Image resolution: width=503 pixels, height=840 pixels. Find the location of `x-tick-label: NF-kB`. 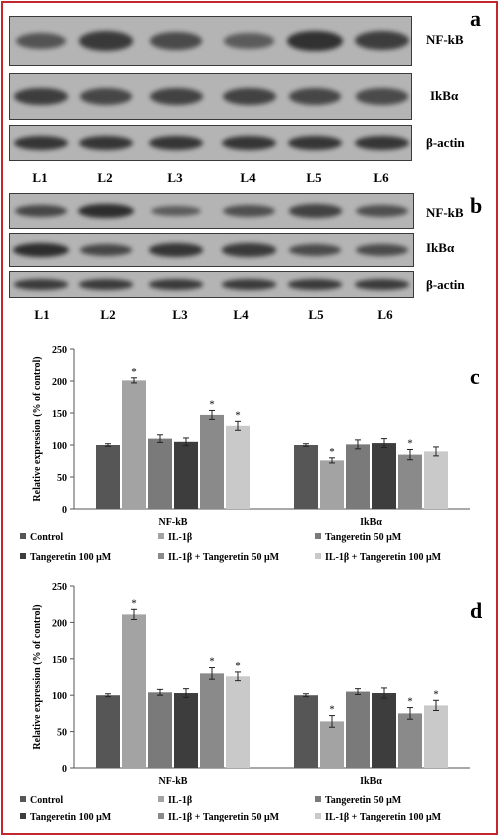

x-tick-label: NF-kB is located at coordinates (173, 781).